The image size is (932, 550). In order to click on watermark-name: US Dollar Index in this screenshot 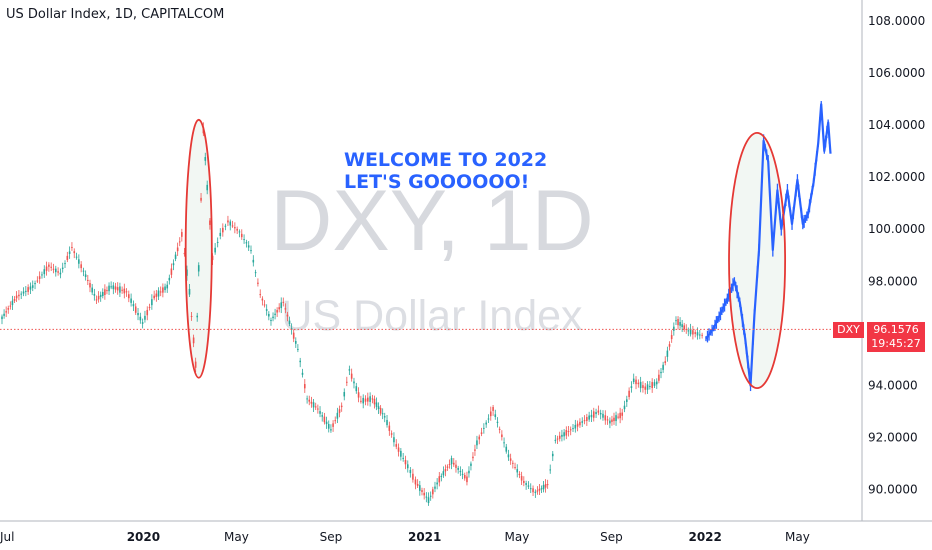, I will do `click(432, 316)`.